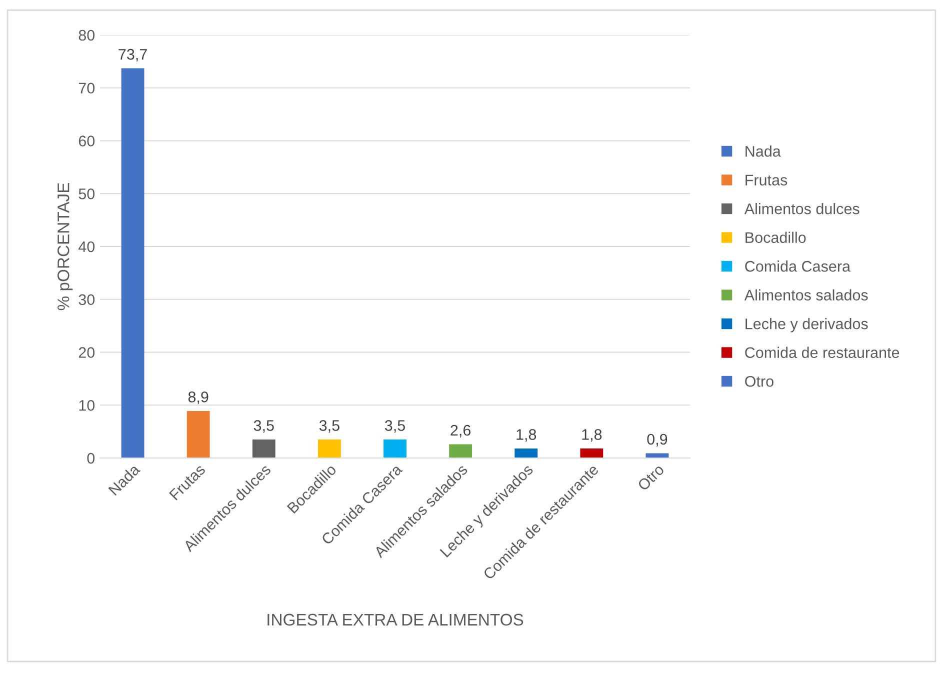 The image size is (943, 675). What do you see at coordinates (86, 88) in the screenshot?
I see `y-tick-label: 70` at bounding box center [86, 88].